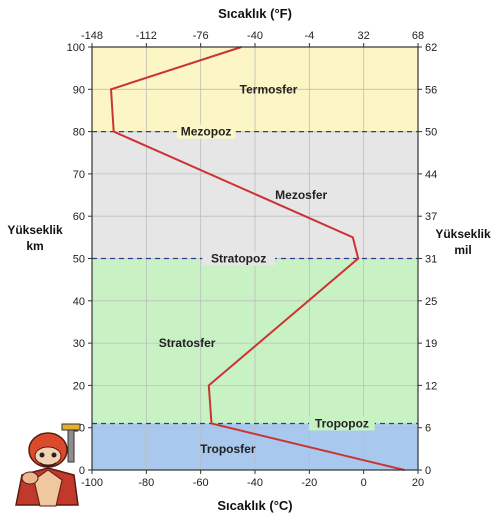 This screenshot has height=519, width=500. What do you see at coordinates (228, 449) in the screenshot?
I see `layer-label-0: Troposfer` at bounding box center [228, 449].